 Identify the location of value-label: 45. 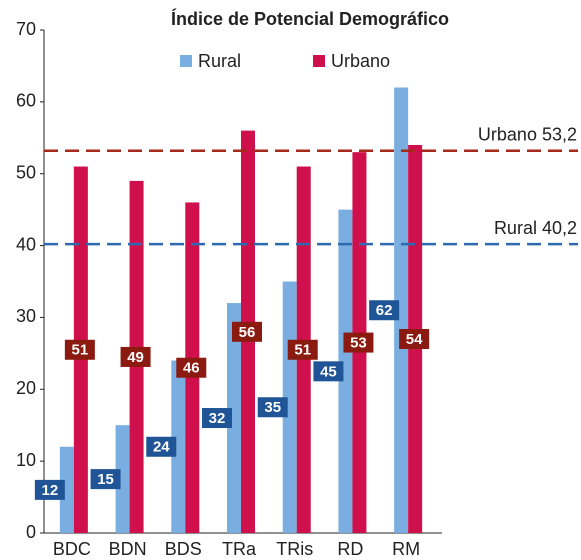
(328, 371).